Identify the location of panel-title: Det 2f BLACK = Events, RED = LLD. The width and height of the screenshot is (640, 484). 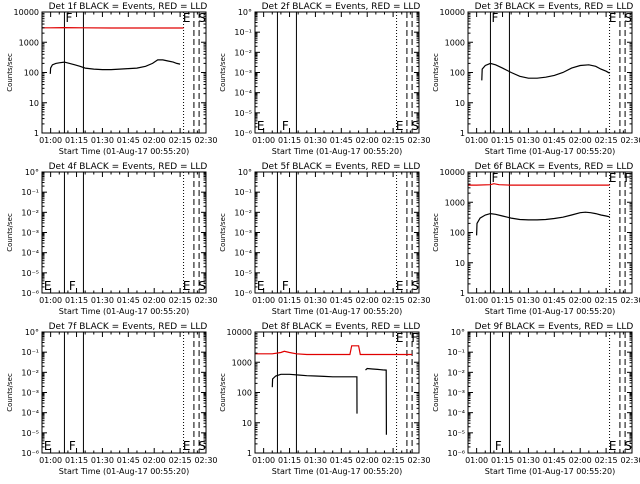
(341, 7).